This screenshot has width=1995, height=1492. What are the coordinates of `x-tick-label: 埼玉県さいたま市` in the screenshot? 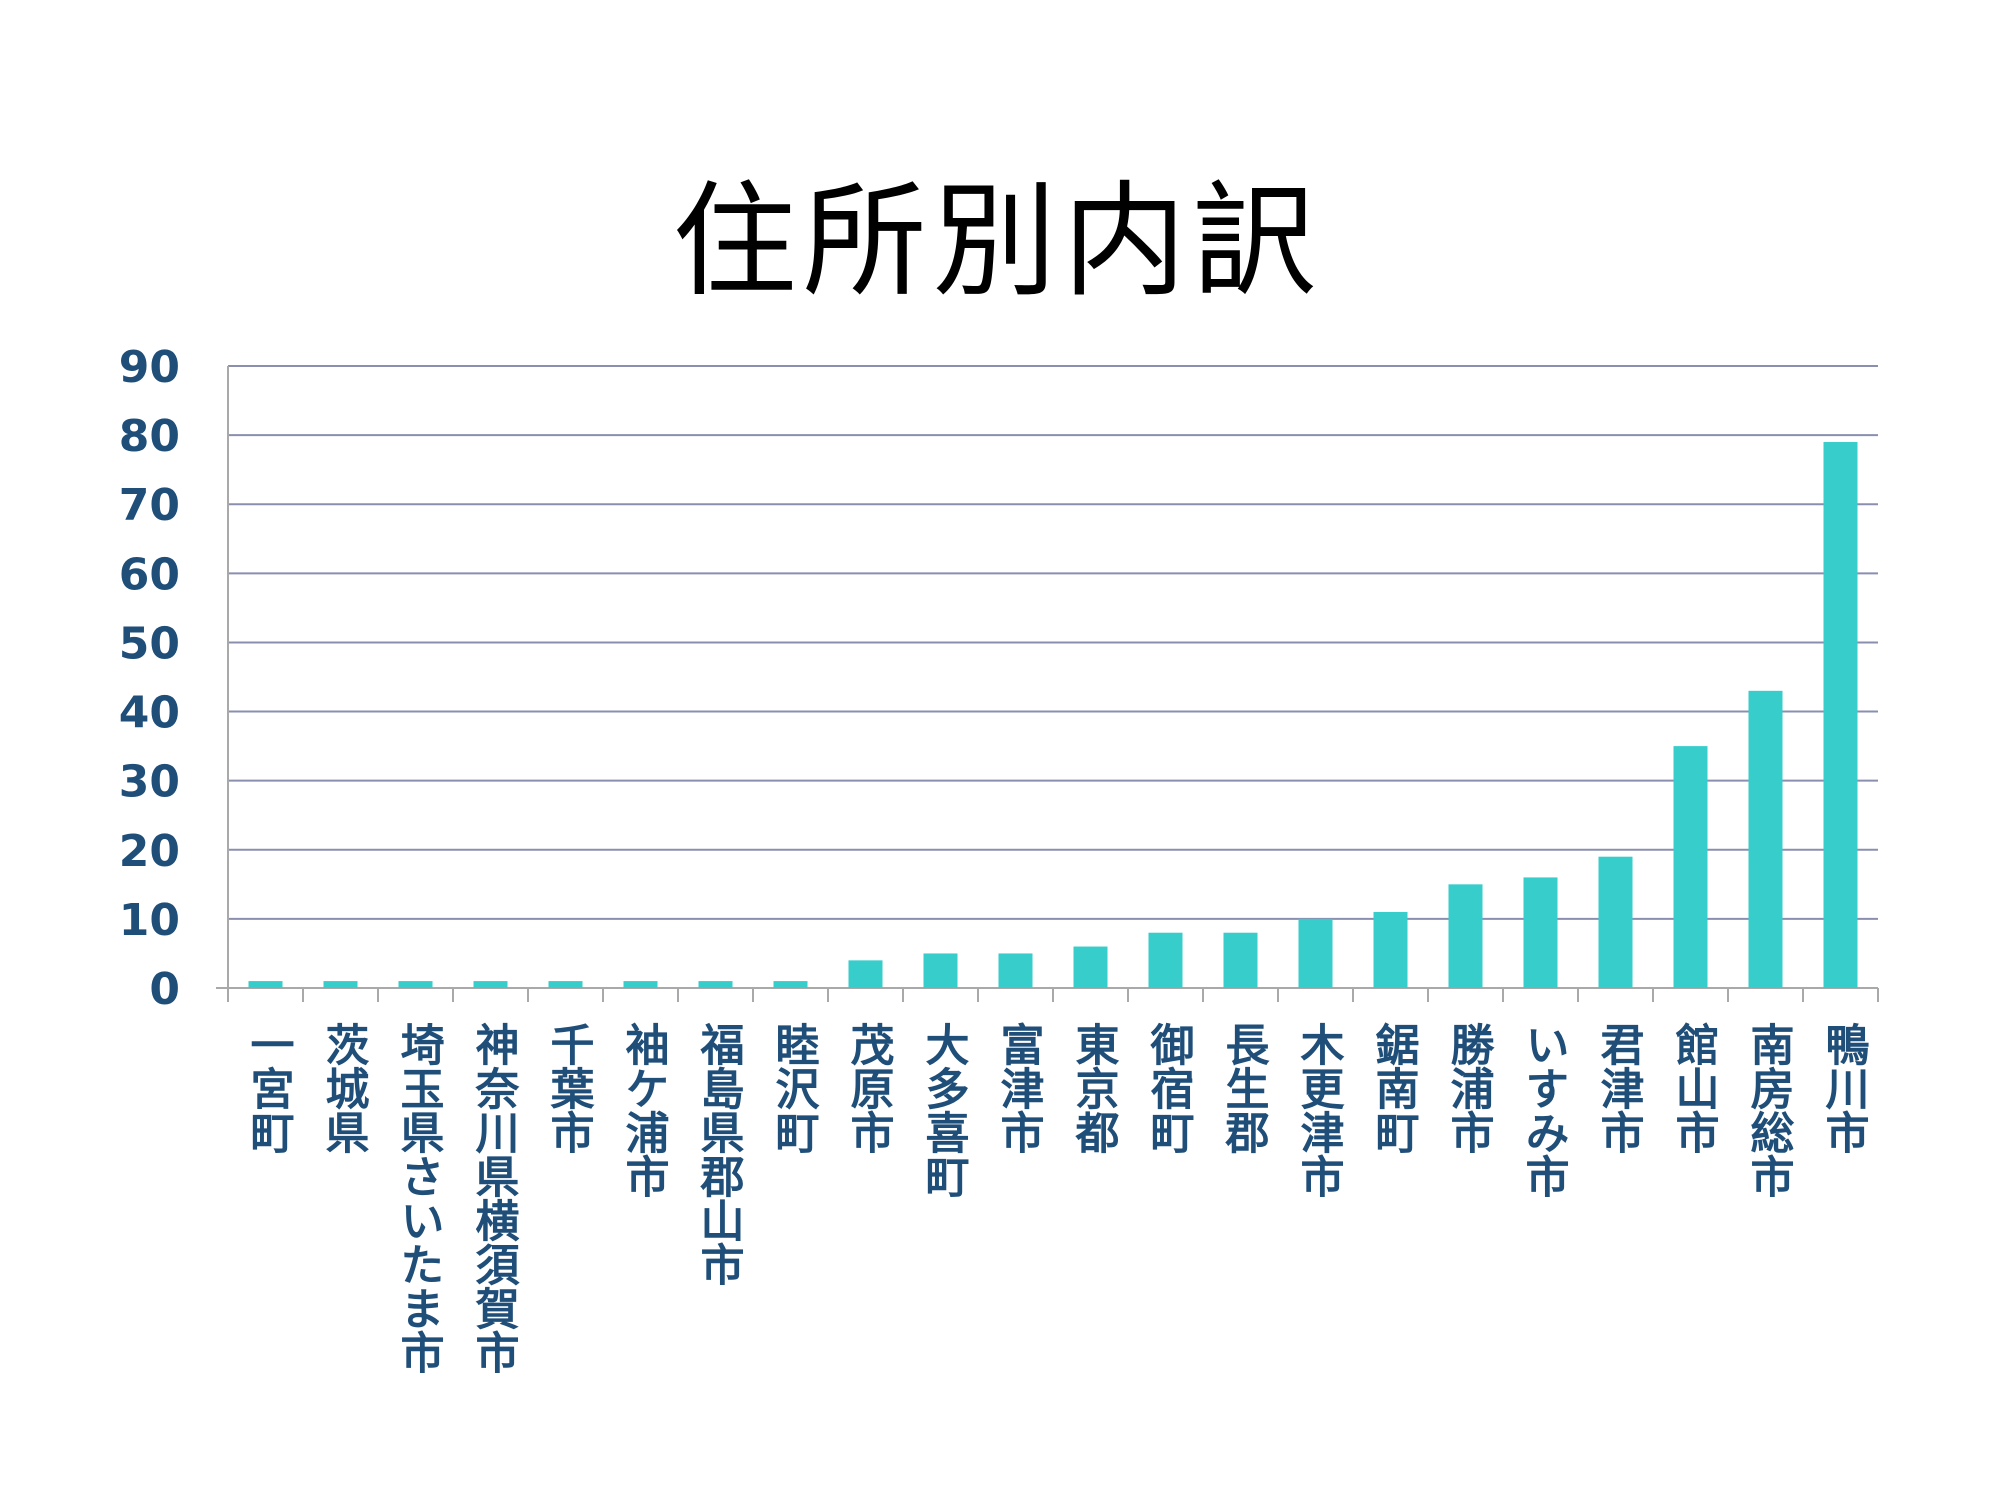 It's located at (419, 1198).